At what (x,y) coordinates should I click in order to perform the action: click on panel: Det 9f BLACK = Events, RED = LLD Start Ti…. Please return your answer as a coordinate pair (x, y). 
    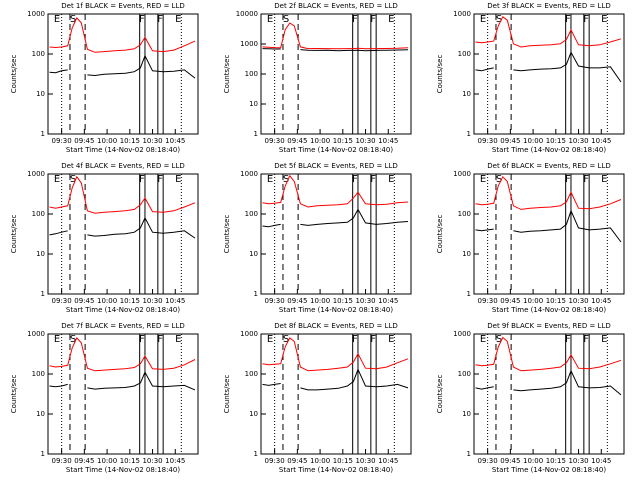
    Looking at the image, I should click on (530, 398).